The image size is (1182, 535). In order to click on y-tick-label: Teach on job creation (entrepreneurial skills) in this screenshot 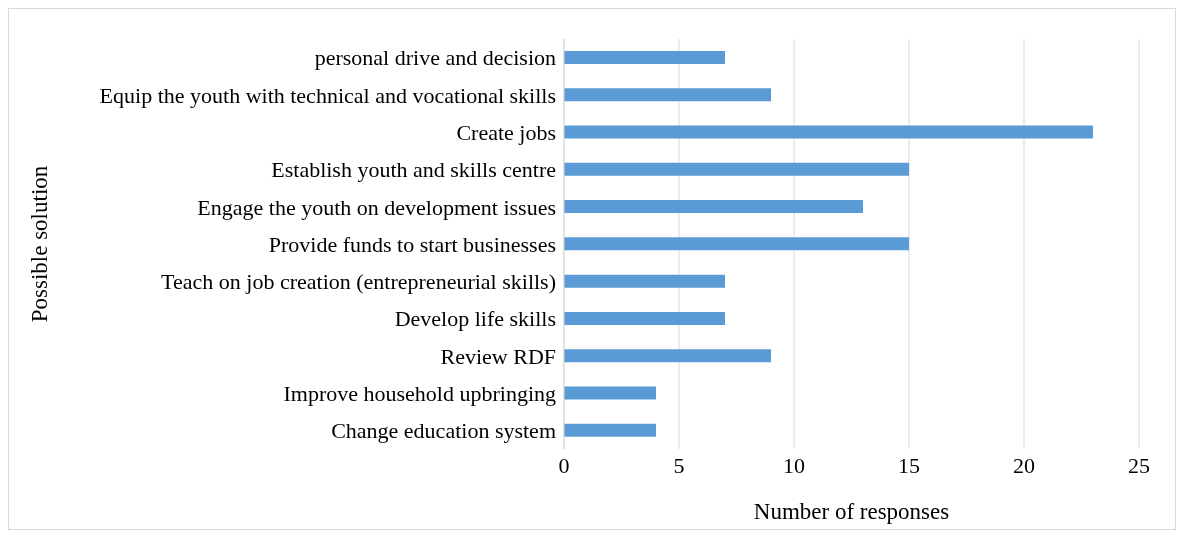, I will do `click(358, 282)`.